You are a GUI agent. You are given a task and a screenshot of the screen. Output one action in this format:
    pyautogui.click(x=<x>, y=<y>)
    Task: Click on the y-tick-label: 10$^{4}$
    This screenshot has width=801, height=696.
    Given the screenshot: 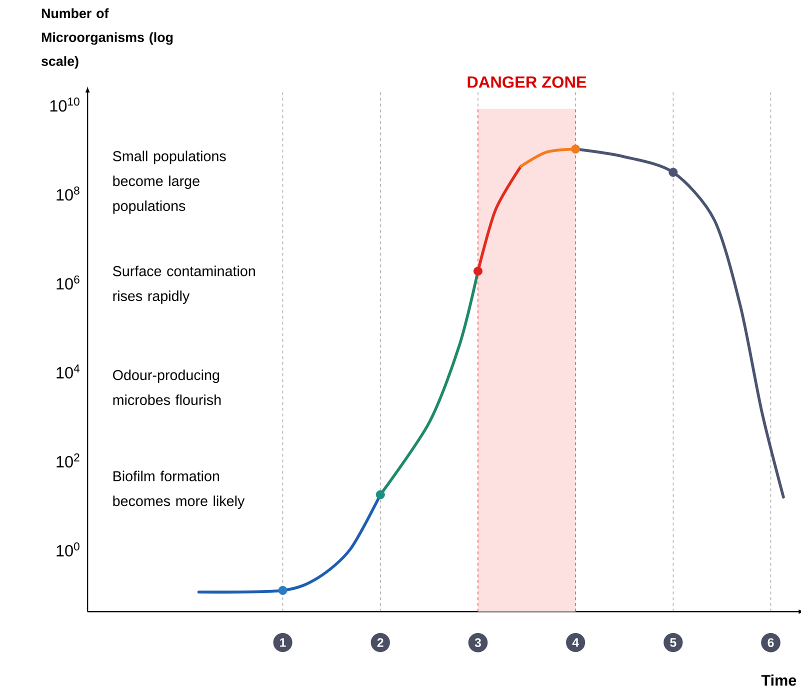 What is the action you would take?
    pyautogui.click(x=68, y=371)
    